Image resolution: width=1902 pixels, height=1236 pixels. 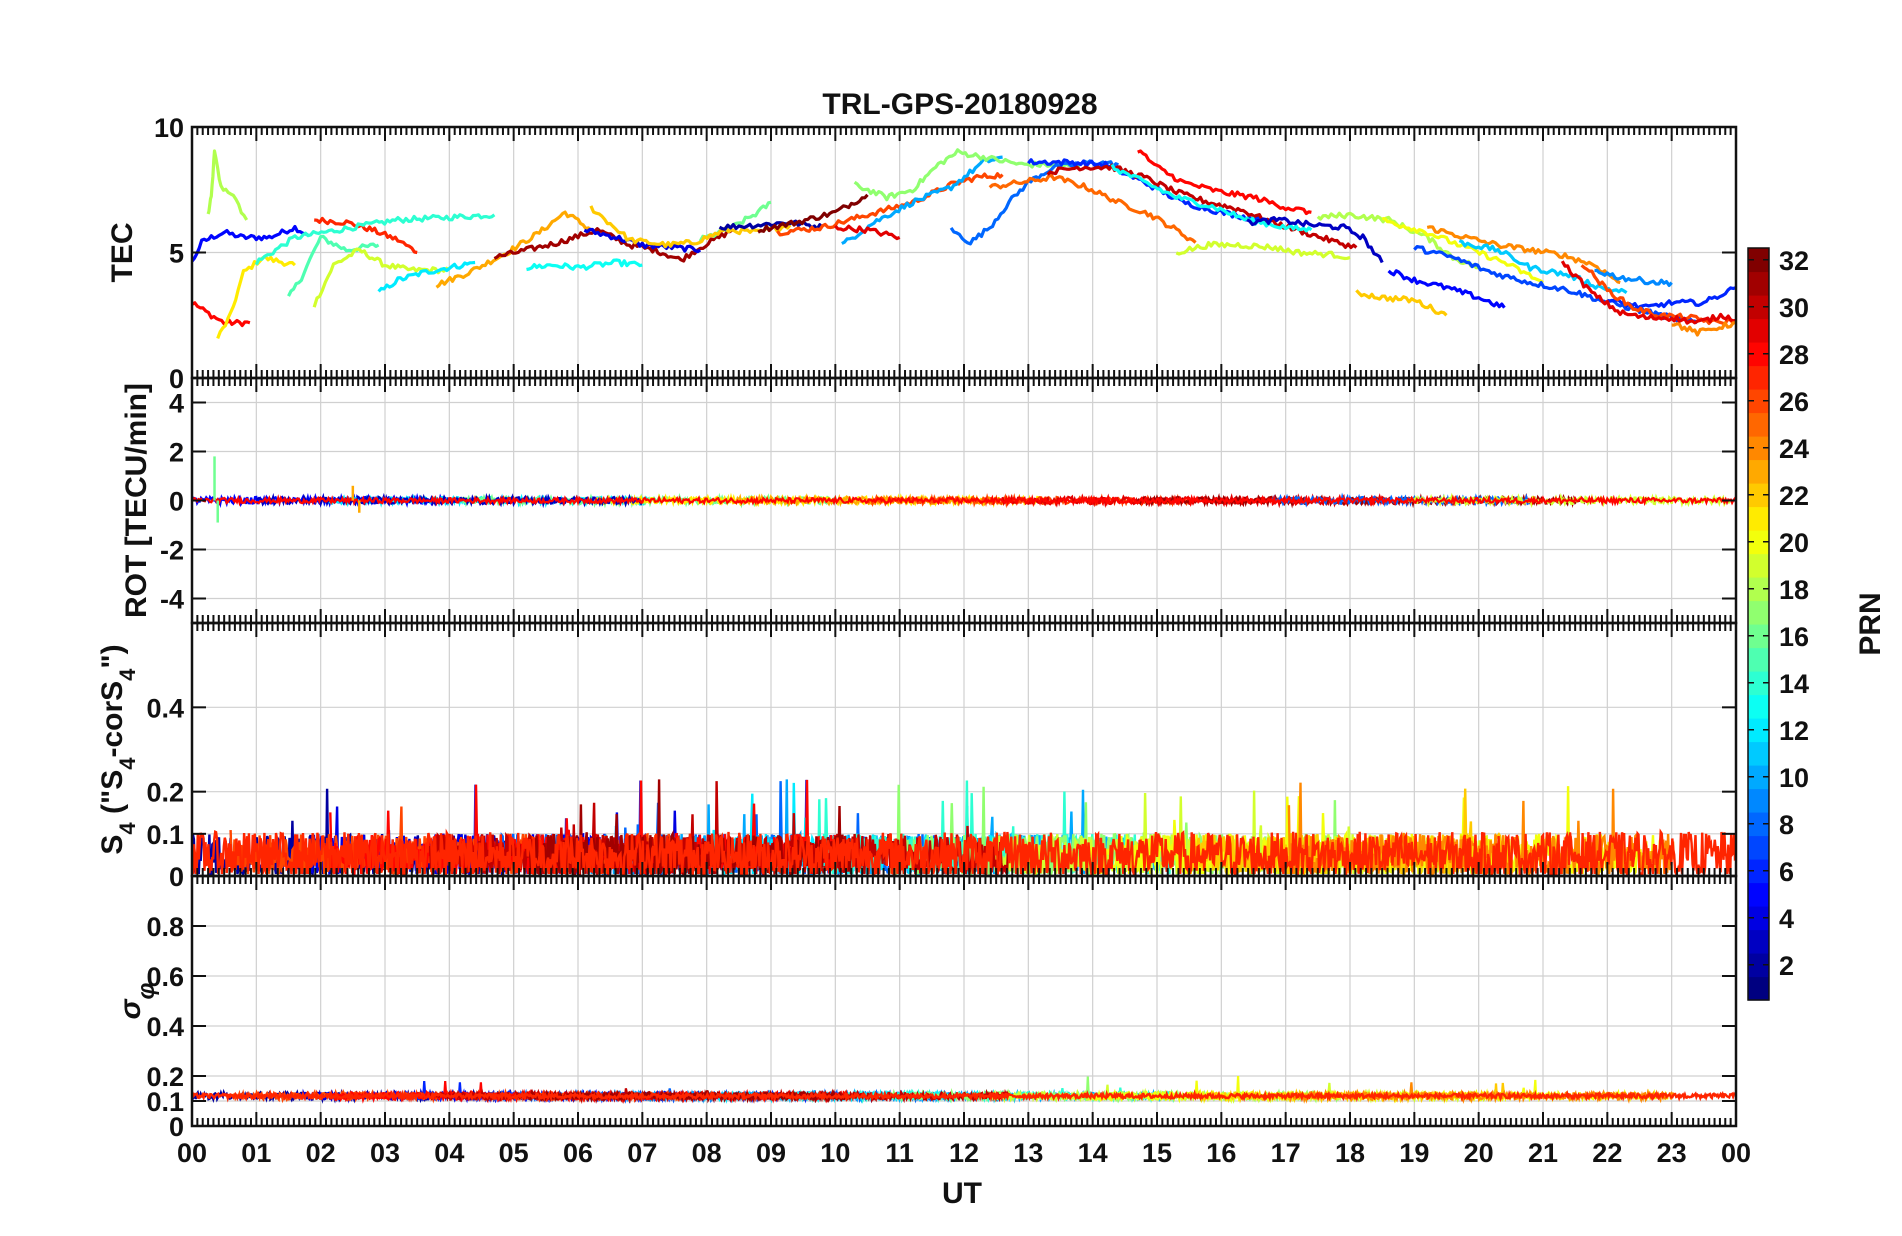 What do you see at coordinates (1794, 308) in the screenshot?
I see `colorbar-tick-label: 30` at bounding box center [1794, 308].